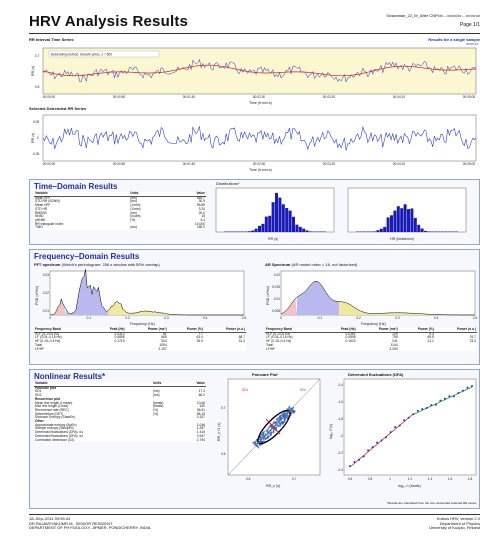 This screenshot has width=500, height=552. What do you see at coordinates (276, 293) in the screenshot?
I see `ar-yticks: 0.02 0.015 0.01 0.005` at bounding box center [276, 293].